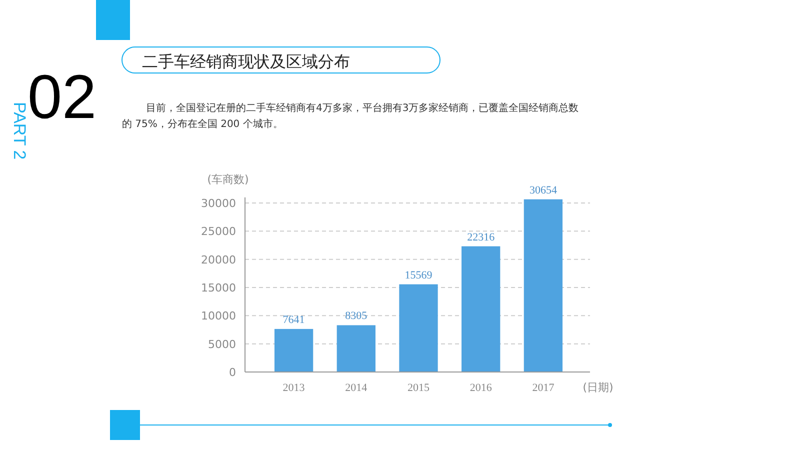 Image resolution: width=800 pixels, height=449 pixels. I want to click on text: PART 2, so click(19, 131).